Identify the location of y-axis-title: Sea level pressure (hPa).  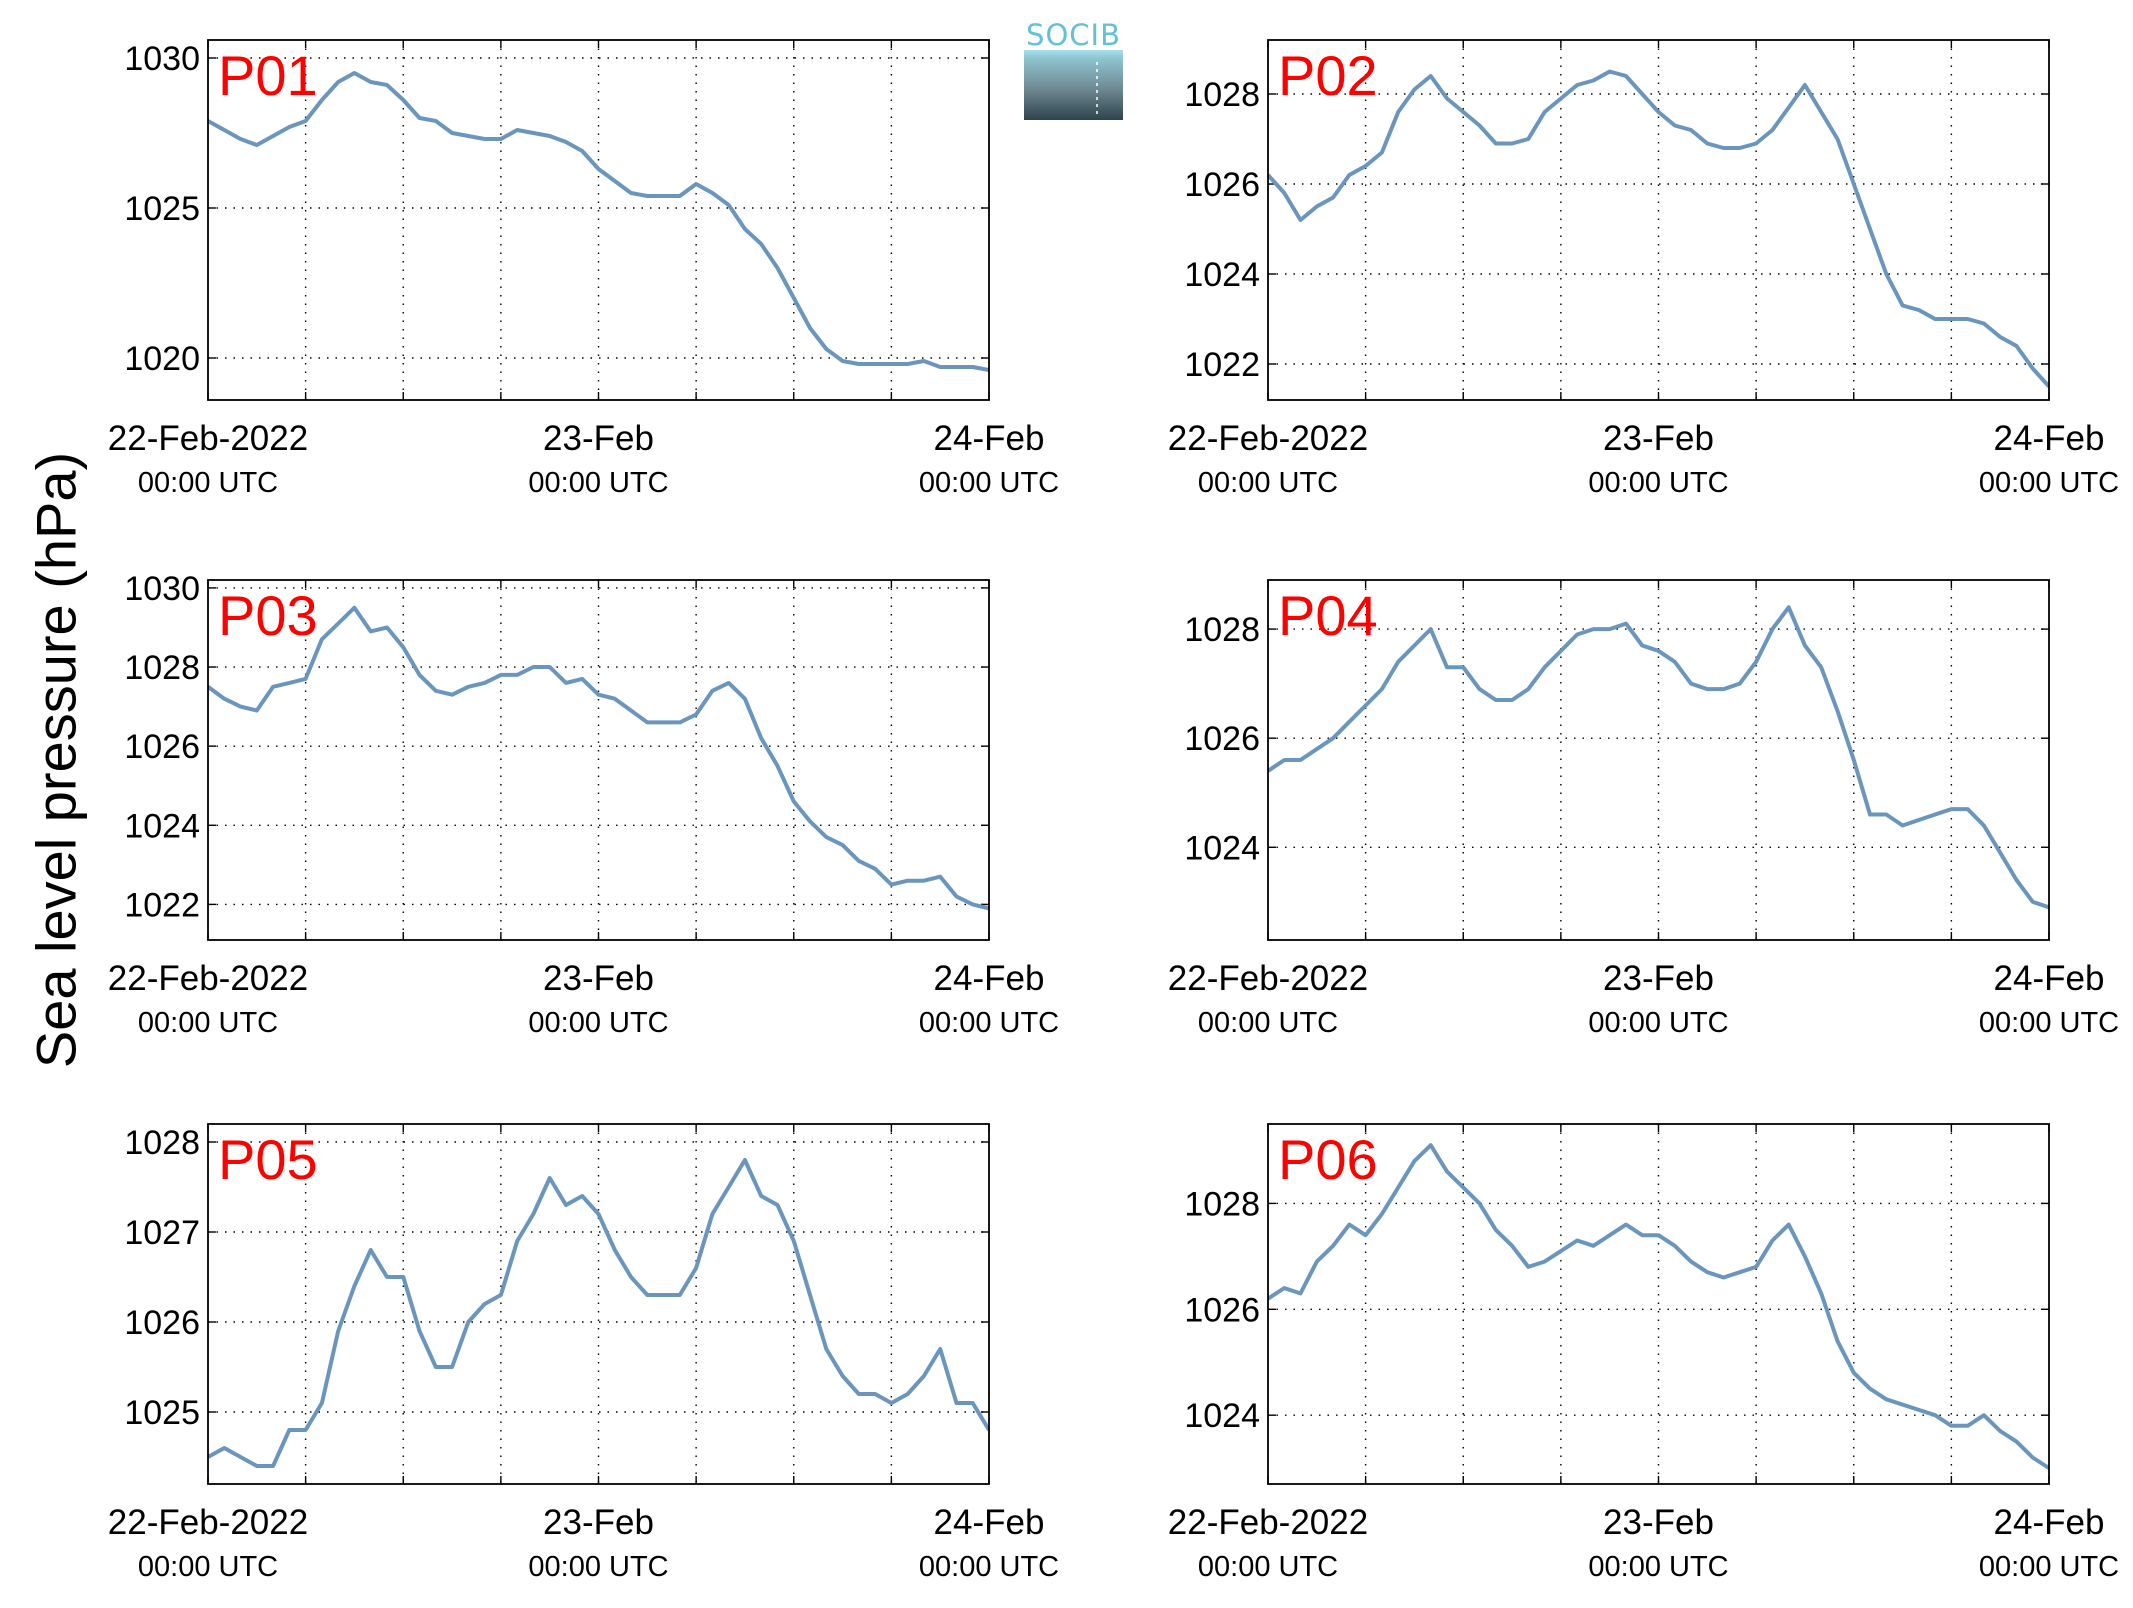
(56, 760).